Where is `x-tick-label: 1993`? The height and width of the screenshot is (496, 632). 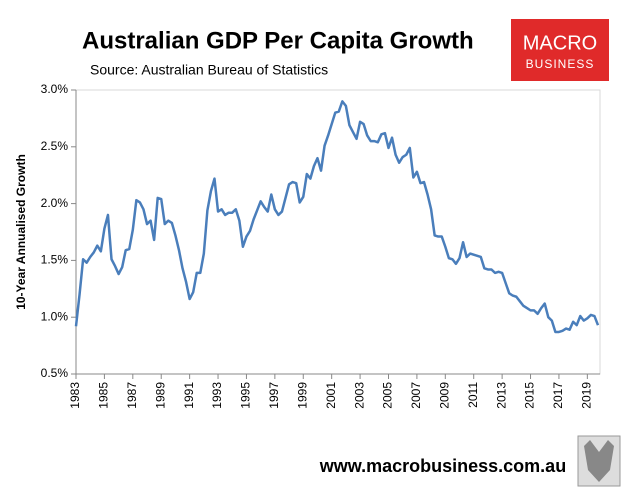 x-tick-label: 1993 is located at coordinates (217, 395).